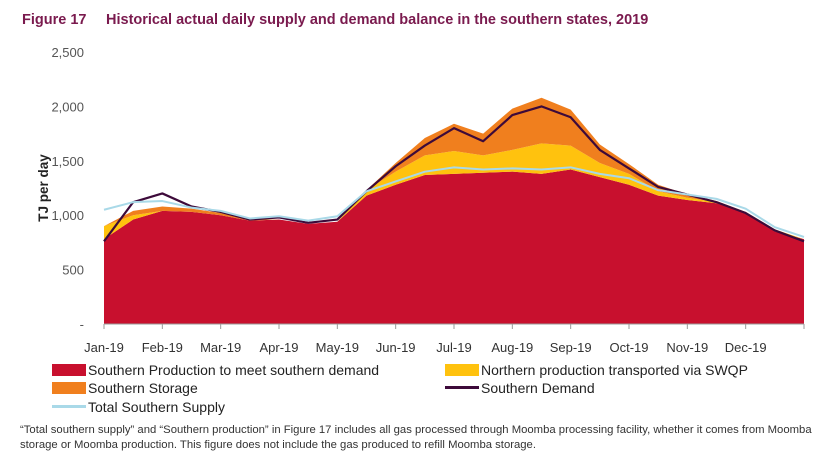 This screenshot has width=835, height=472. What do you see at coordinates (69, 406) in the screenshot?
I see `legend-line-total-supply` at bounding box center [69, 406].